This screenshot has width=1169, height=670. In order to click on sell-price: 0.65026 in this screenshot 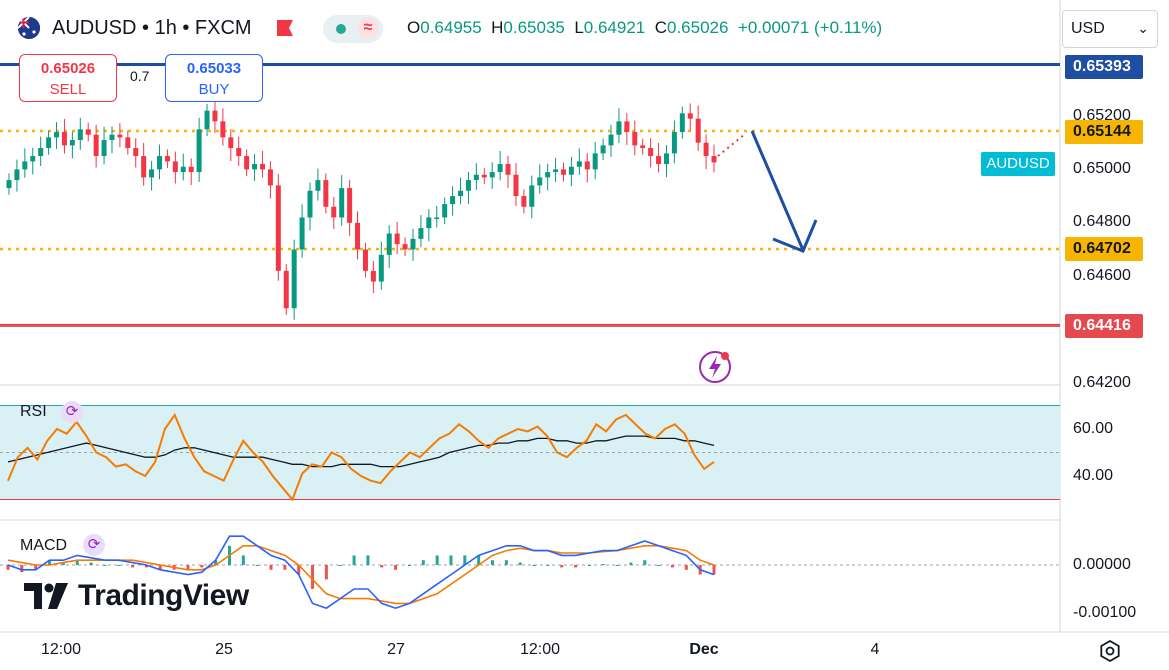, I will do `click(68, 68)`.